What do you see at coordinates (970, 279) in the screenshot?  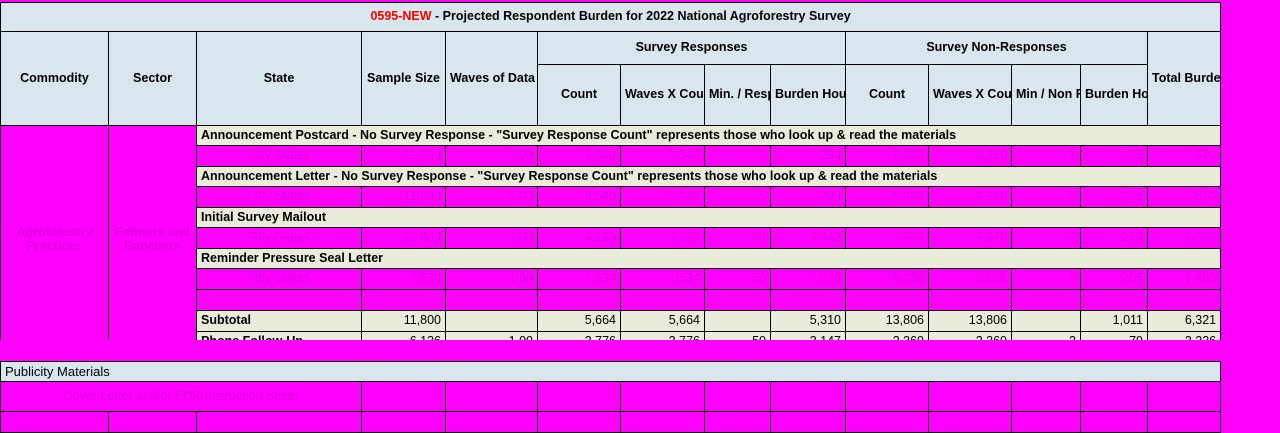 I see `cell-non-waves-x-count: 6,136` at bounding box center [970, 279].